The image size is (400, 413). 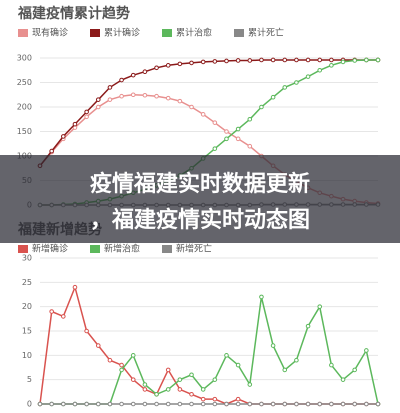 What do you see at coordinates (194, 249) in the screenshot?
I see `legend-label: 新增死亡` at bounding box center [194, 249].